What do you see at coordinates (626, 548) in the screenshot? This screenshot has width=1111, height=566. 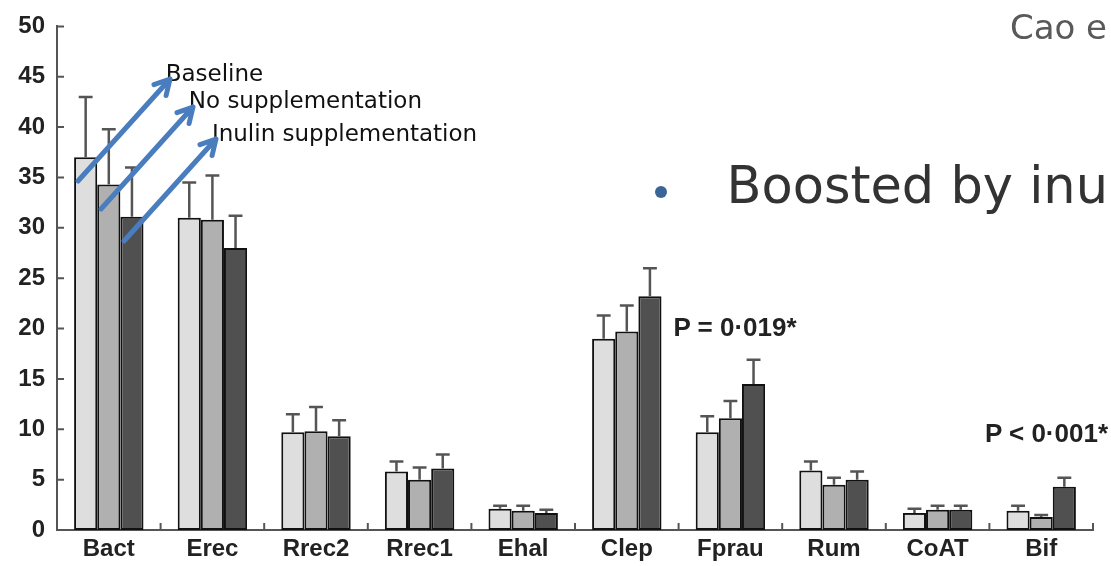 I see `x-tick-label: Clep` at bounding box center [626, 548].